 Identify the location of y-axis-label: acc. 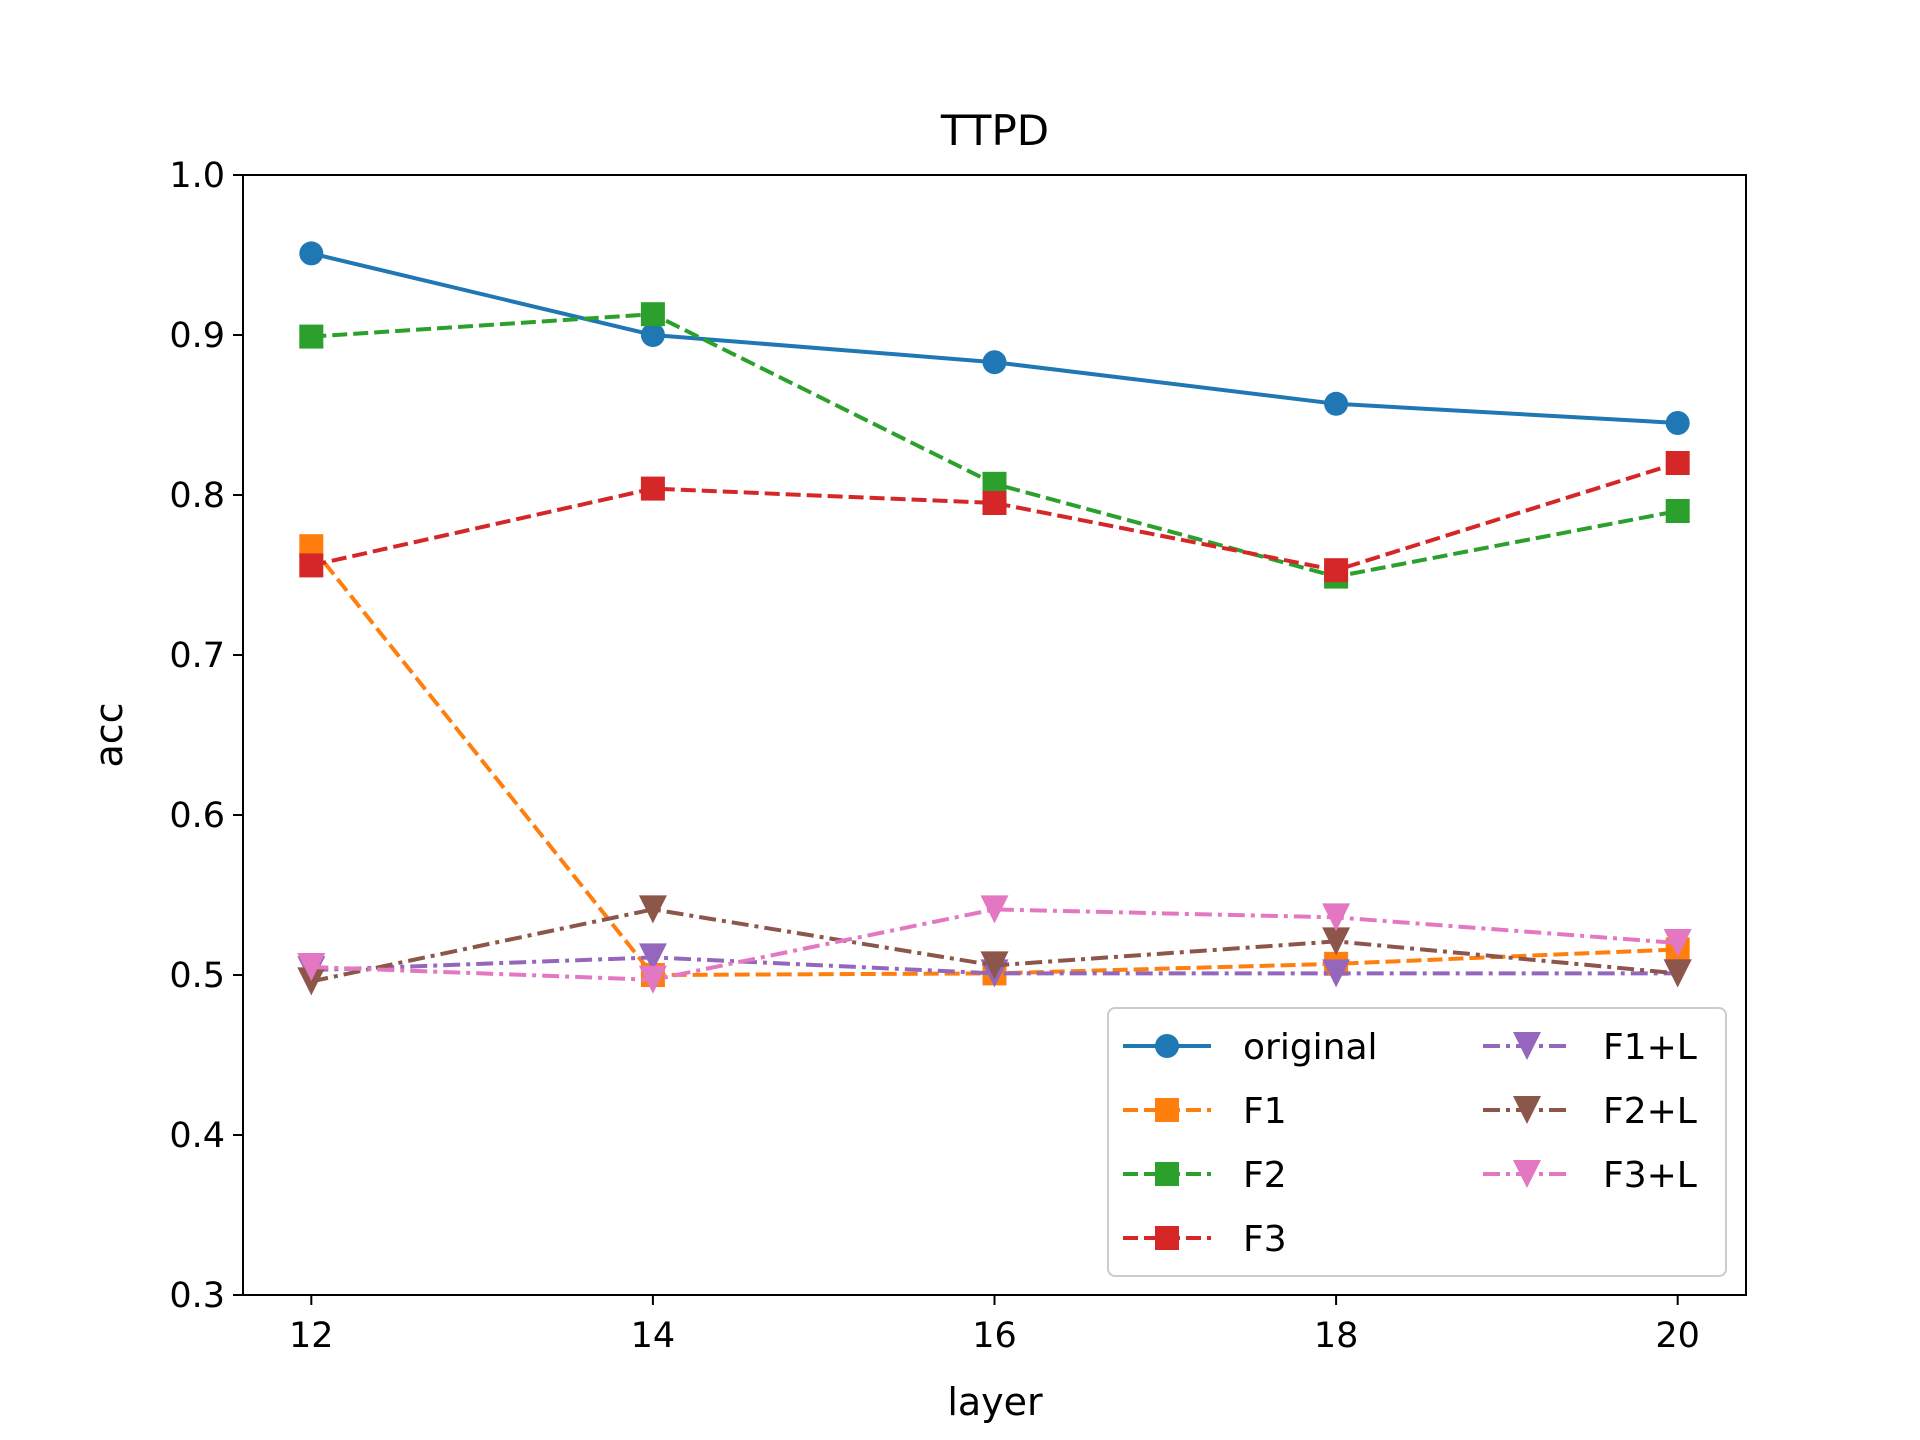
(109, 734).